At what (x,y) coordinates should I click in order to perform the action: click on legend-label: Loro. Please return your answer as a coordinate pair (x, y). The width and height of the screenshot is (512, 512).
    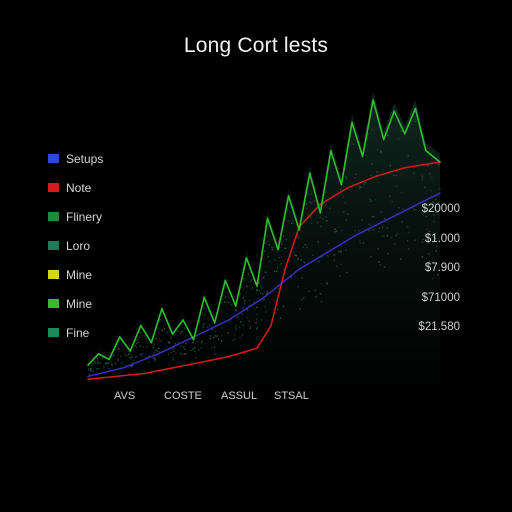
    Looking at the image, I should click on (78, 245).